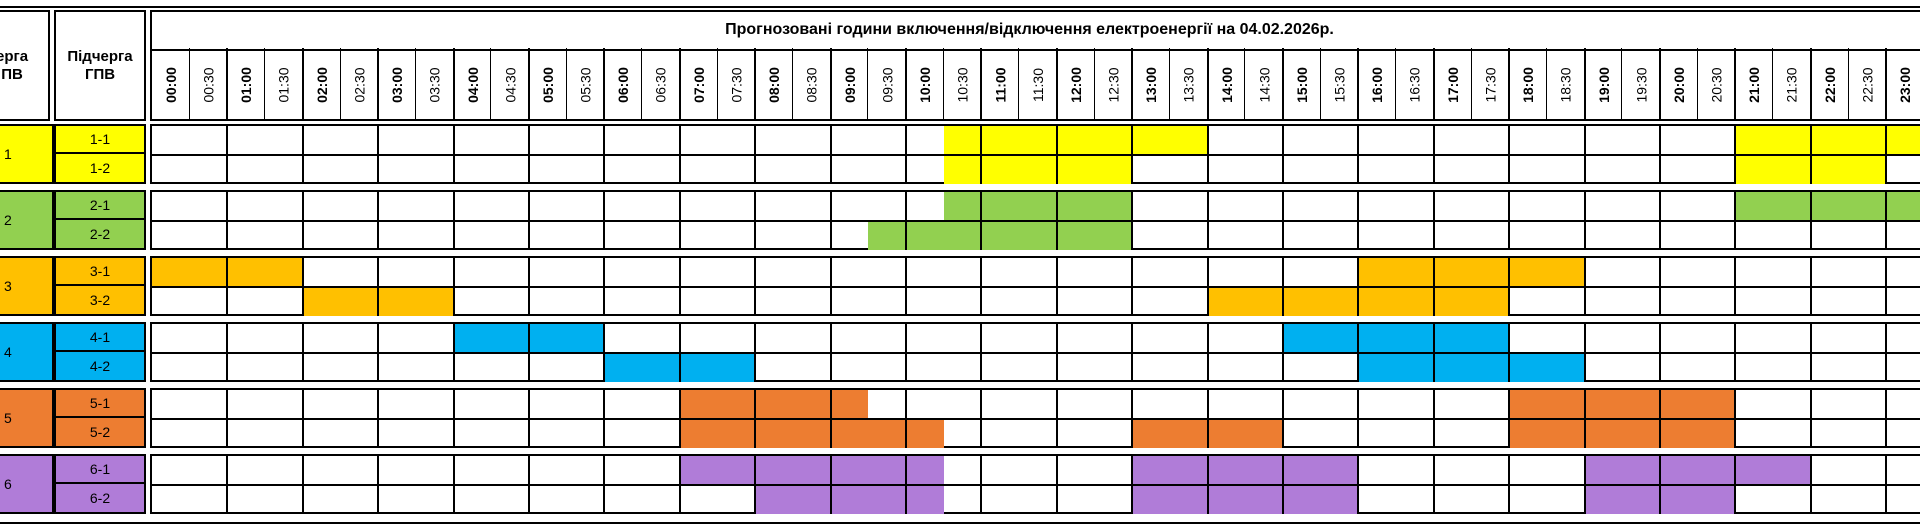 Image resolution: width=1920 pixels, height=530 pixels. What do you see at coordinates (1075, 84) in the screenshot?
I see `time-tick-label: 12:00` at bounding box center [1075, 84].